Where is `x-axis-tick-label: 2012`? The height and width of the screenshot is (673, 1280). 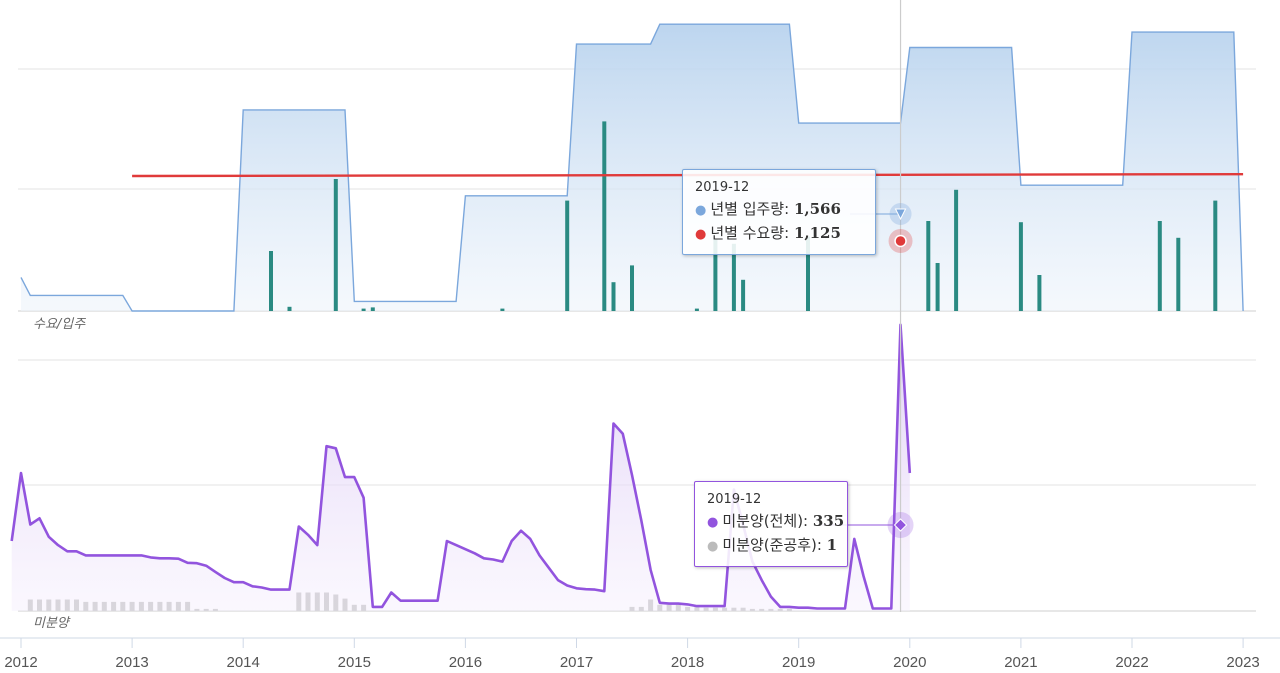 x-axis-tick-label: 2012 is located at coordinates (20, 662).